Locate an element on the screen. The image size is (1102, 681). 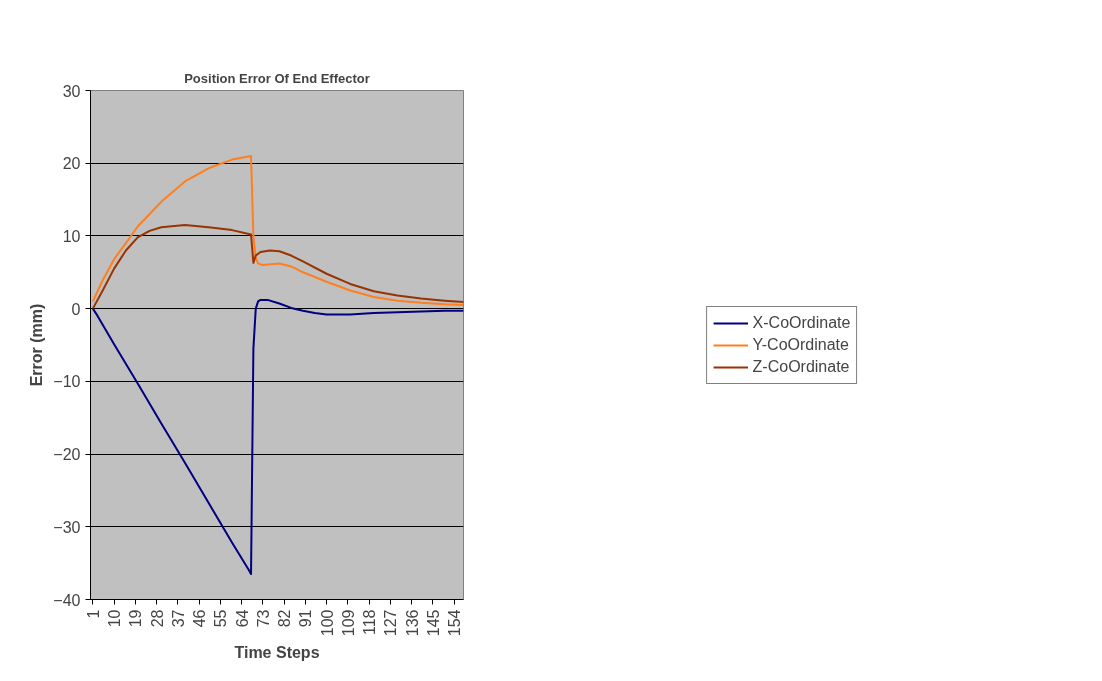
x-tick-label: 1 is located at coordinates (93, 614).